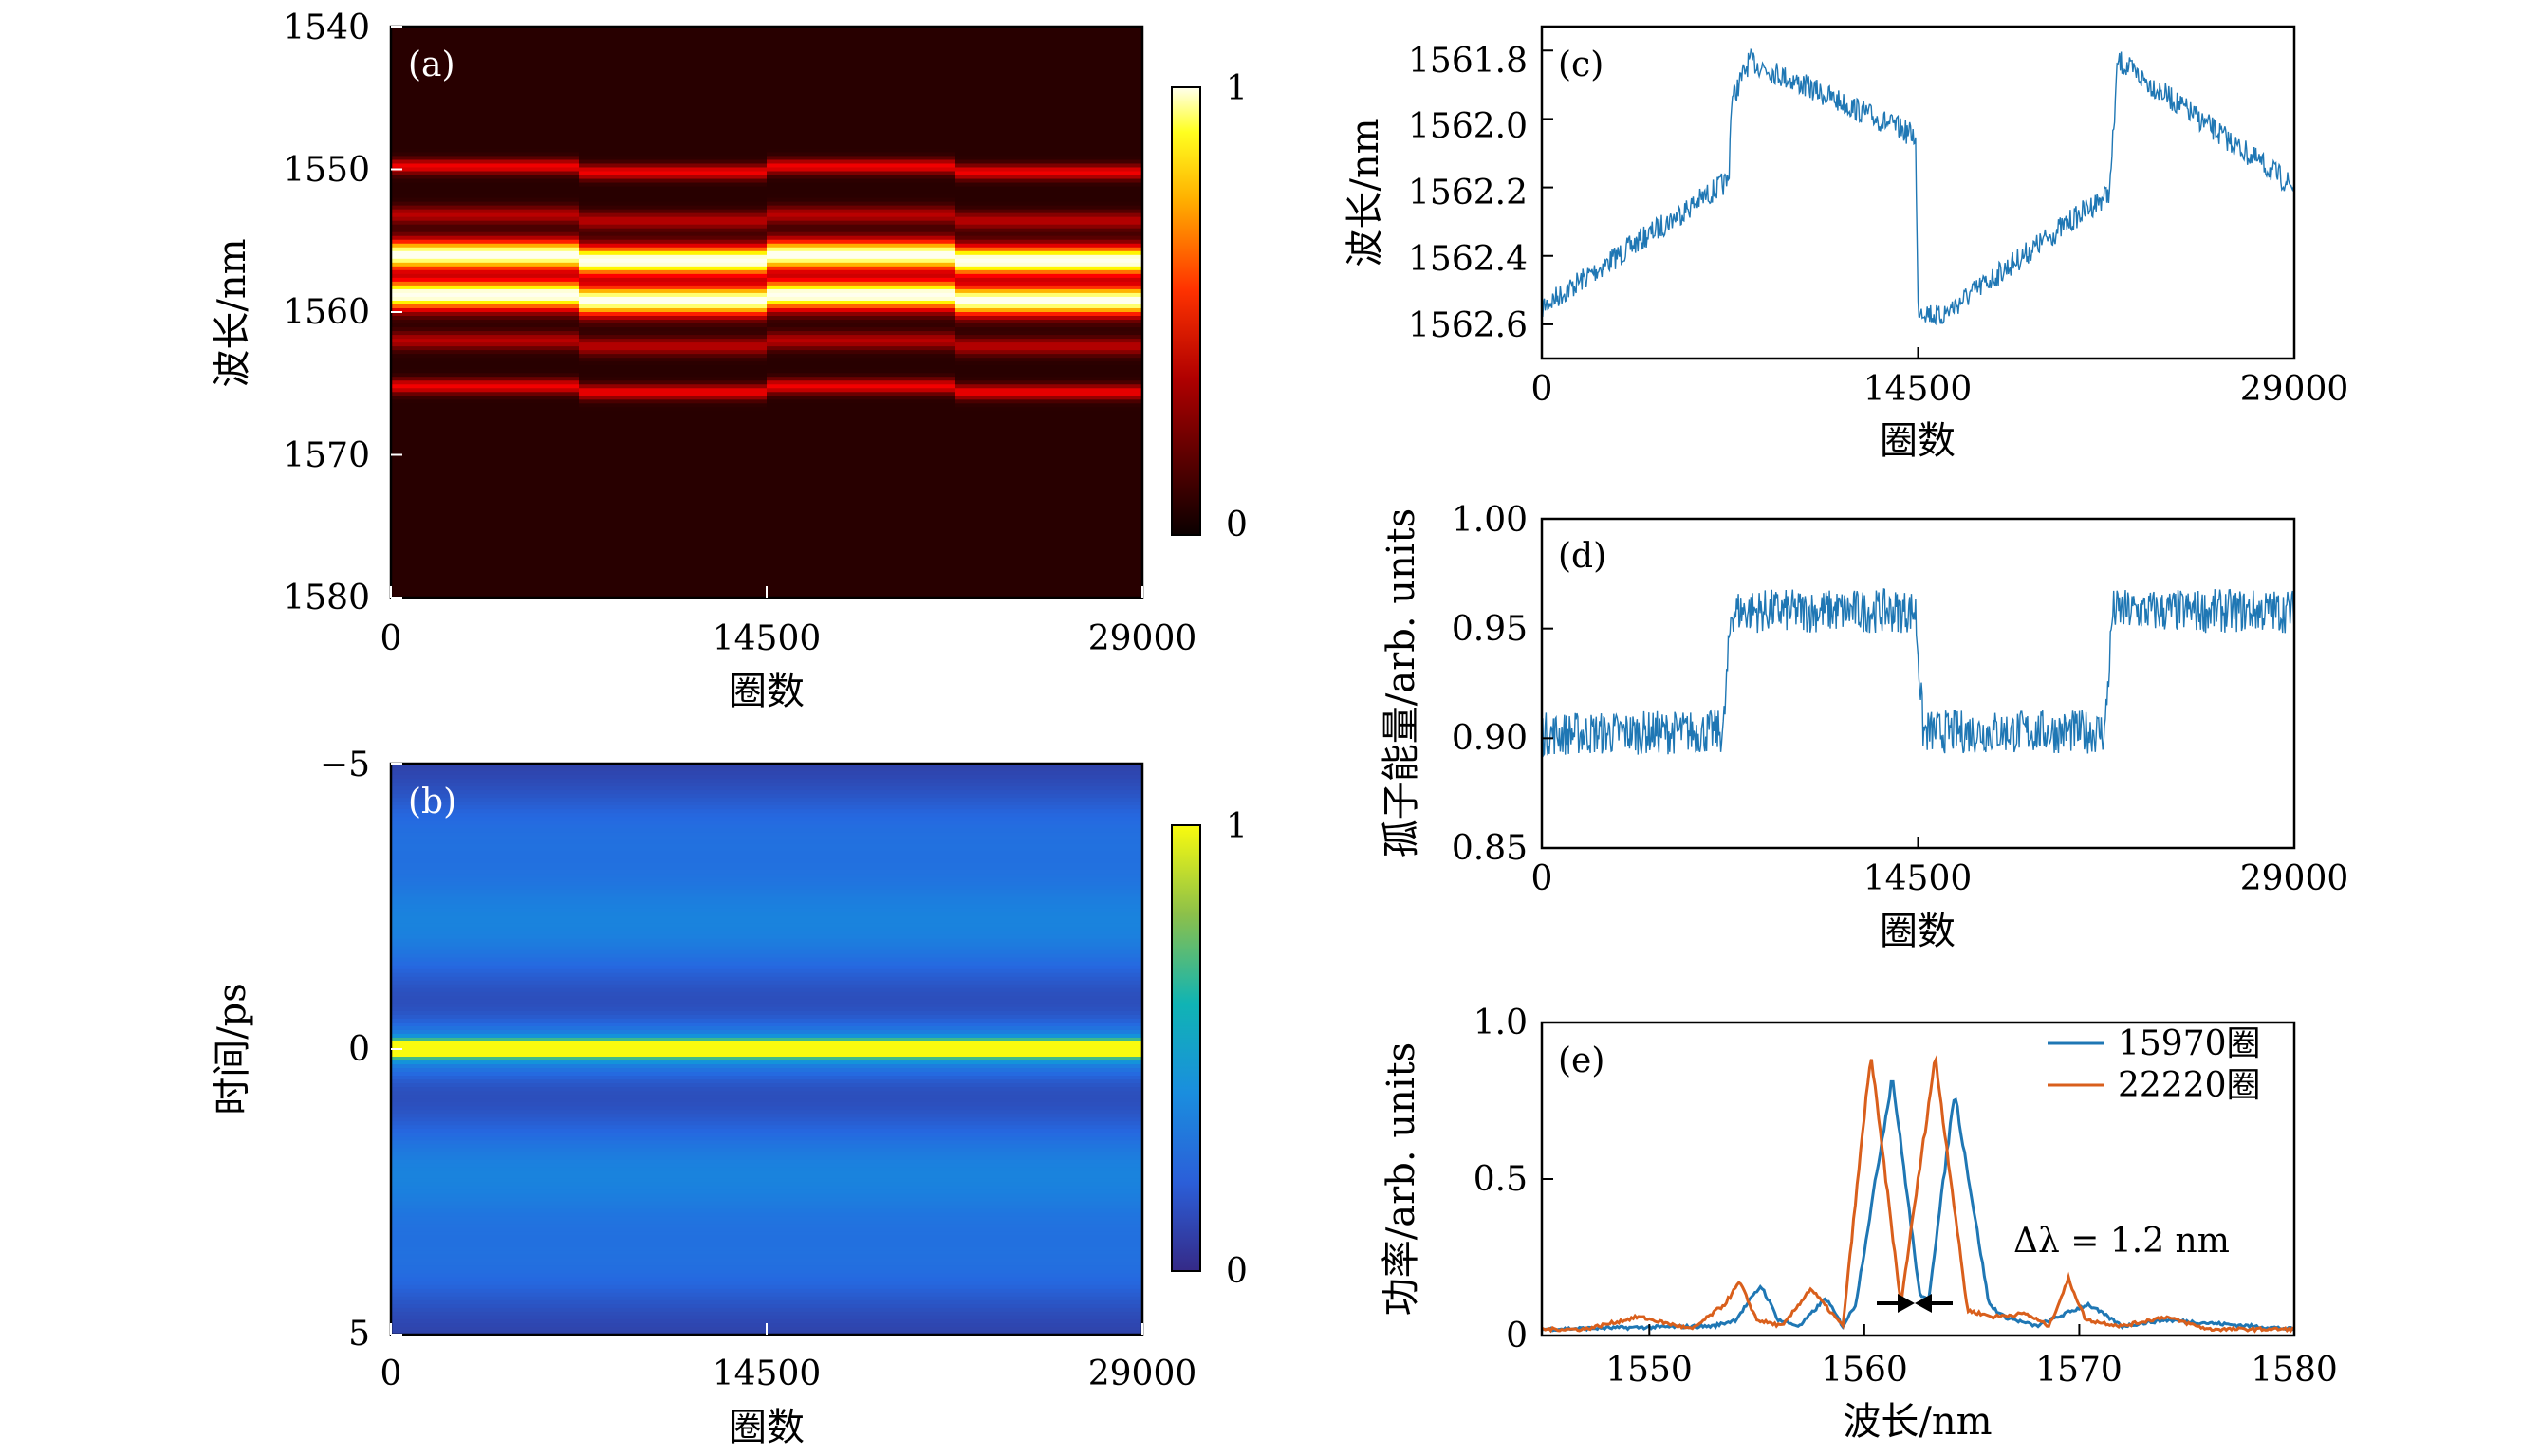 This screenshot has height=1456, width=2540. I want to click on panel-e-ytick-0: 0, so click(1517, 1336).